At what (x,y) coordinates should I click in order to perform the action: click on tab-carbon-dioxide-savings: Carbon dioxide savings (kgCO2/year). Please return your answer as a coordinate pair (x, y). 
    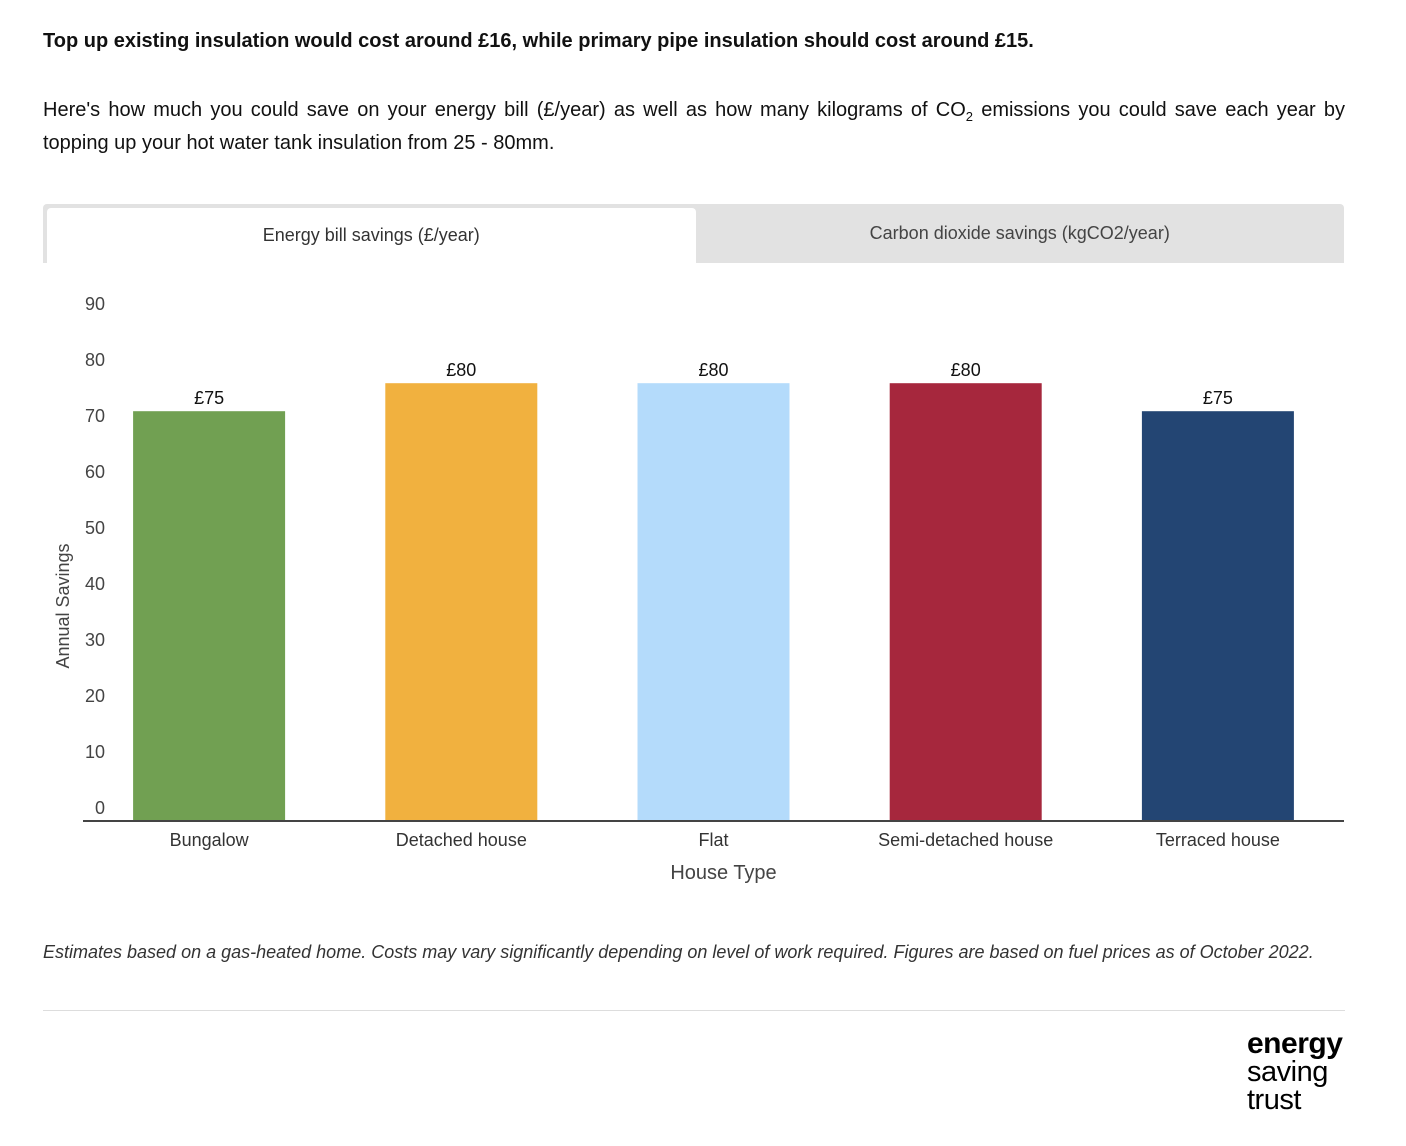
    Looking at the image, I should click on (1019, 233).